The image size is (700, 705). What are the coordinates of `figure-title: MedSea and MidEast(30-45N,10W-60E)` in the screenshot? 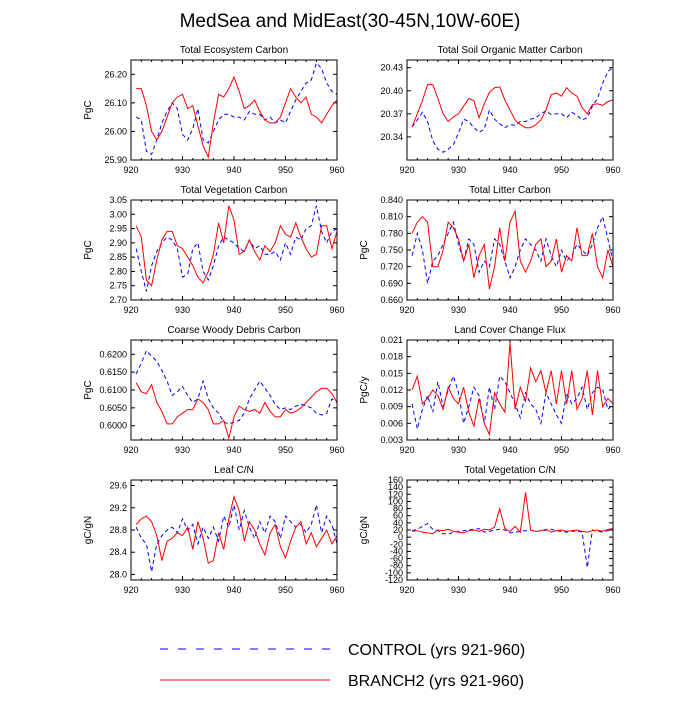 It's located at (350, 21).